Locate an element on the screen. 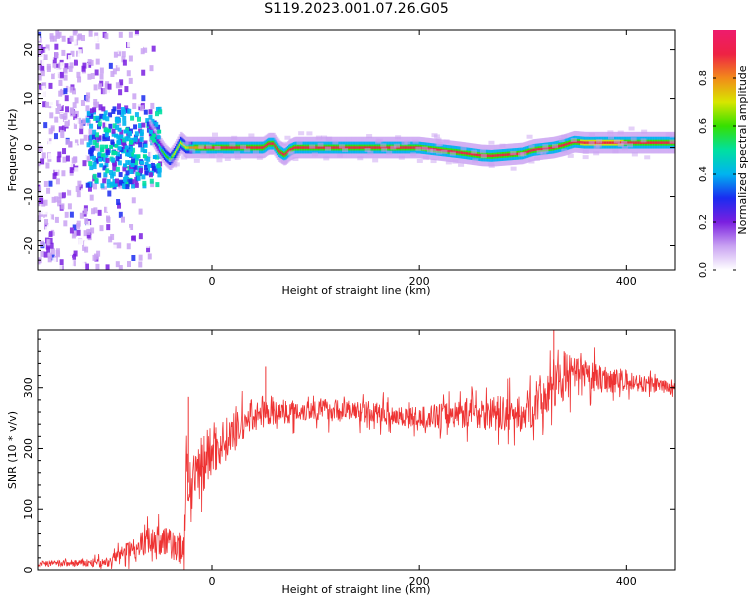 The width and height of the screenshot is (750, 600). snr-ytick-label: 0 is located at coordinates (28, 570).